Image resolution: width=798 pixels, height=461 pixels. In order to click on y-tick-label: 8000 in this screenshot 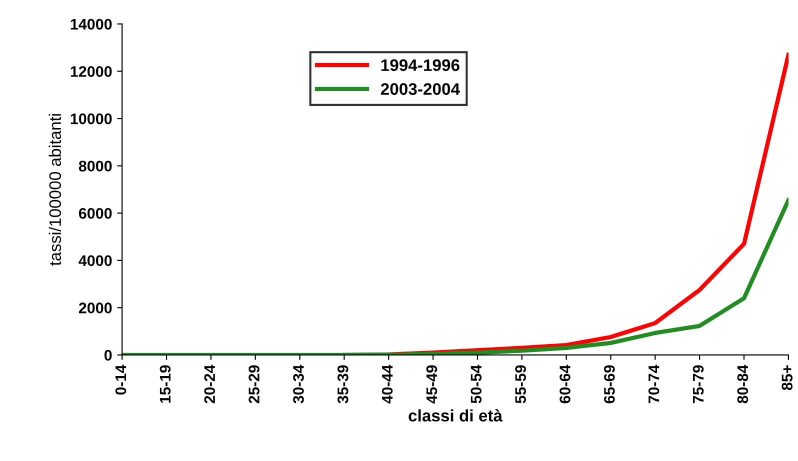, I will do `click(95, 166)`.